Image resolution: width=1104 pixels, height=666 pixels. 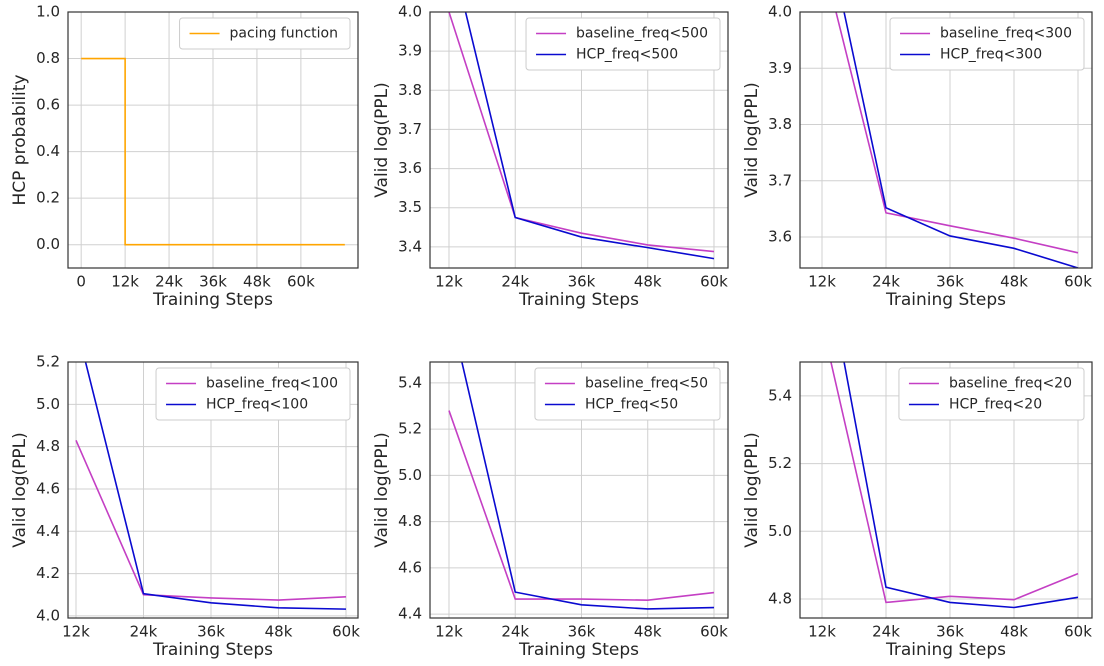 What do you see at coordinates (627, 55) in the screenshot?
I see `legend-label: HCP_freq<500` at bounding box center [627, 55].